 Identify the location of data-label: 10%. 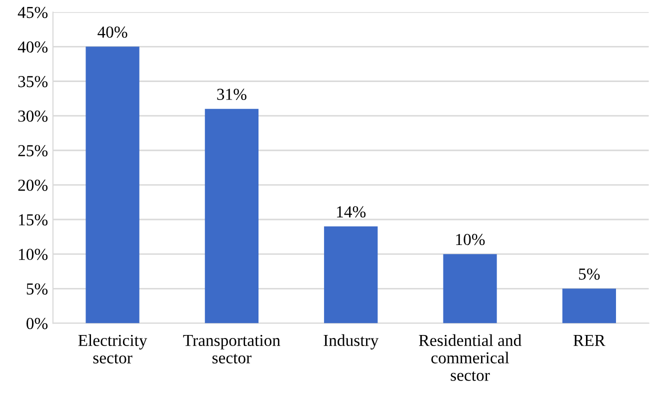
(470, 240).